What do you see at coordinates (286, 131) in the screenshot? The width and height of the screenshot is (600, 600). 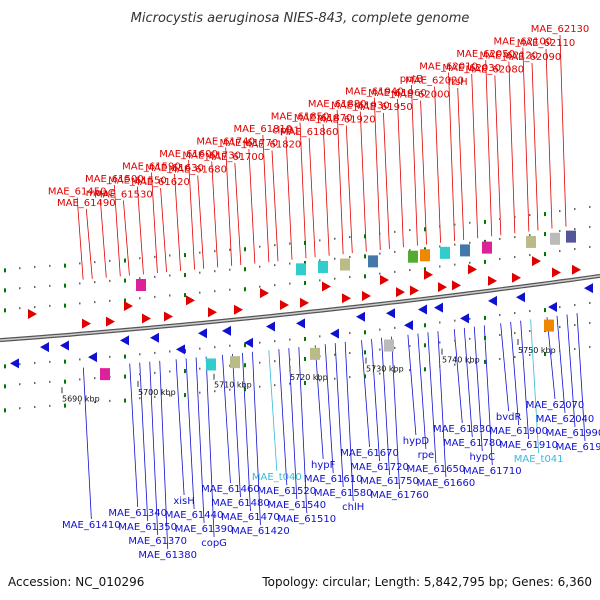 I see `forward-gene-label: clpB1` at bounding box center [286, 131].